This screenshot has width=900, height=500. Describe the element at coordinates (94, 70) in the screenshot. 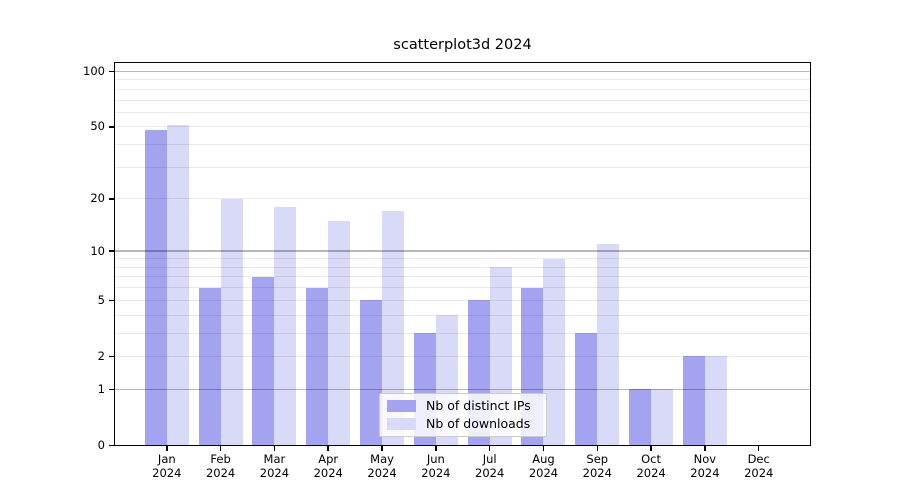

I see `y-tick-label: 100` at that location.